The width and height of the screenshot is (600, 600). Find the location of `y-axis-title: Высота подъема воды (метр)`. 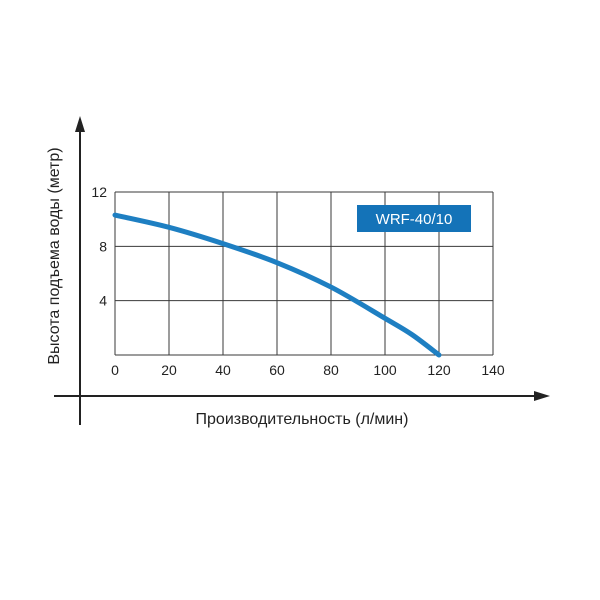

y-axis-title: Высота подъема воды (метр) is located at coordinates (54, 255).